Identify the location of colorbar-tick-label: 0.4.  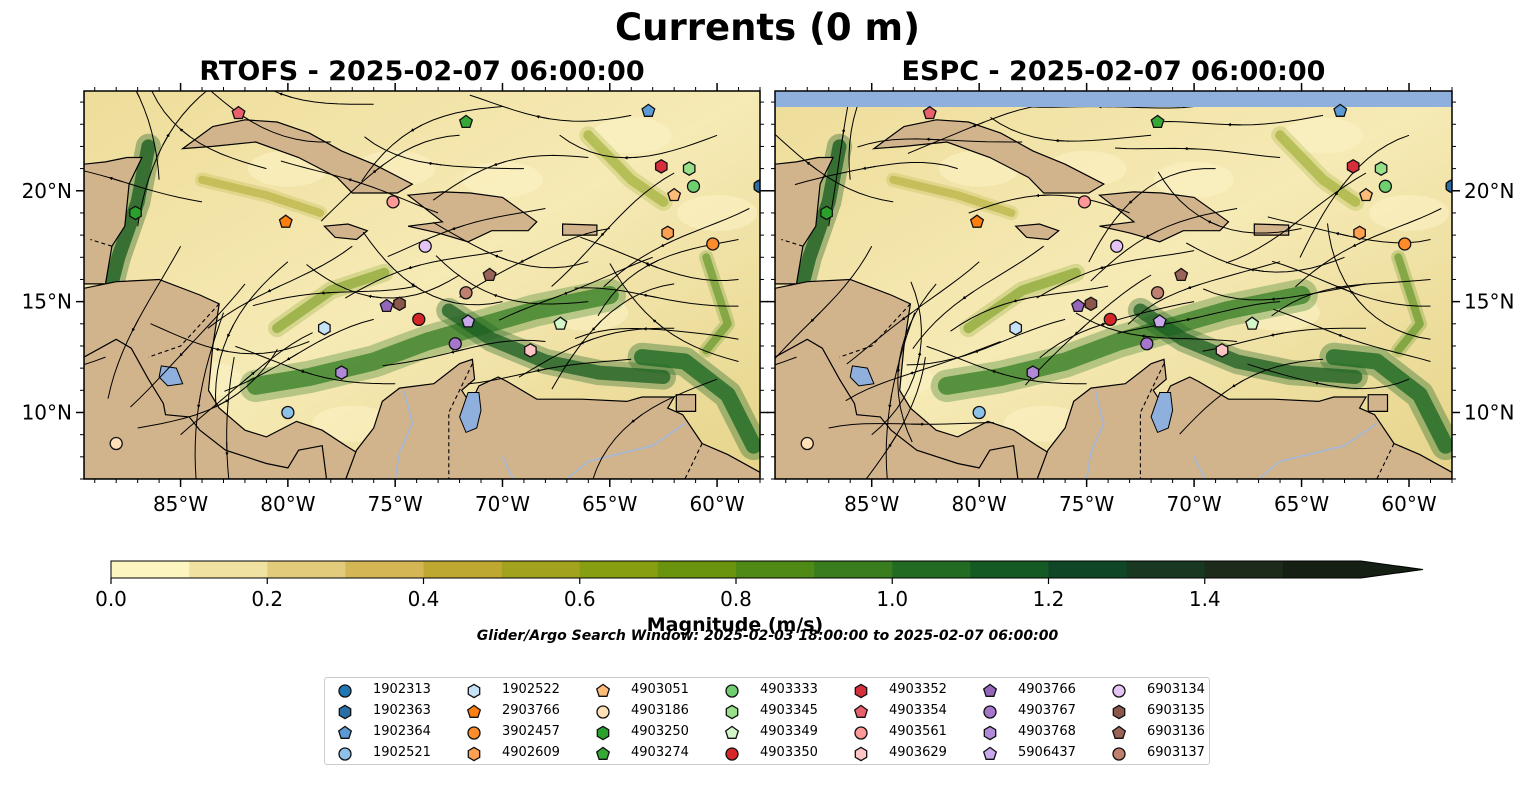
(424, 599).